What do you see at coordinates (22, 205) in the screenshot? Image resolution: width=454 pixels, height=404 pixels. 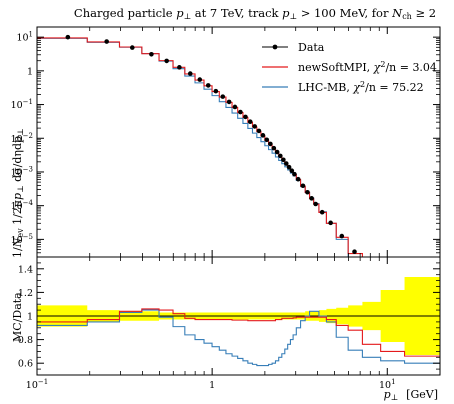 I see `y-tick-label: 10⁻⁴` at bounding box center [22, 205].